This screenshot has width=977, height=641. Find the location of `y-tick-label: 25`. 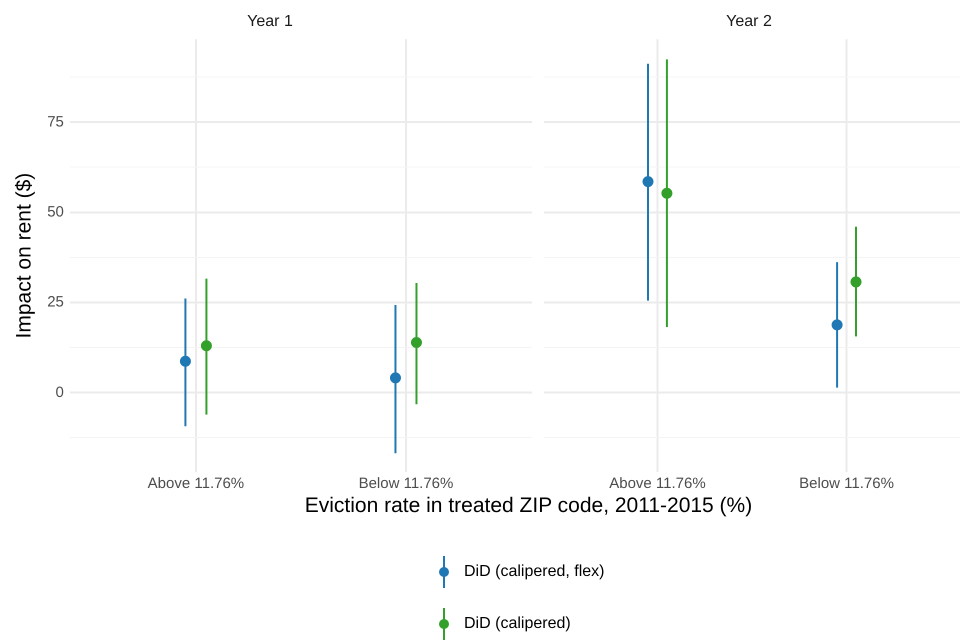

y-tick-label: 25 is located at coordinates (55, 302).